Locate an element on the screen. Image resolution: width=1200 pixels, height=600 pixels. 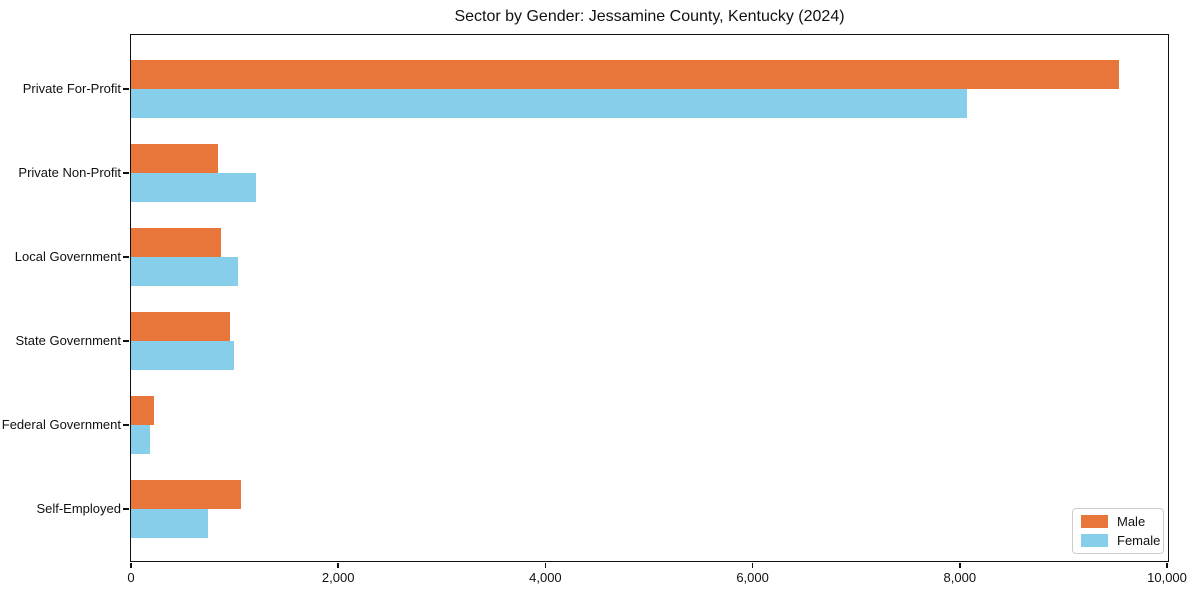
y-category-label: State Government is located at coordinates (68, 340).